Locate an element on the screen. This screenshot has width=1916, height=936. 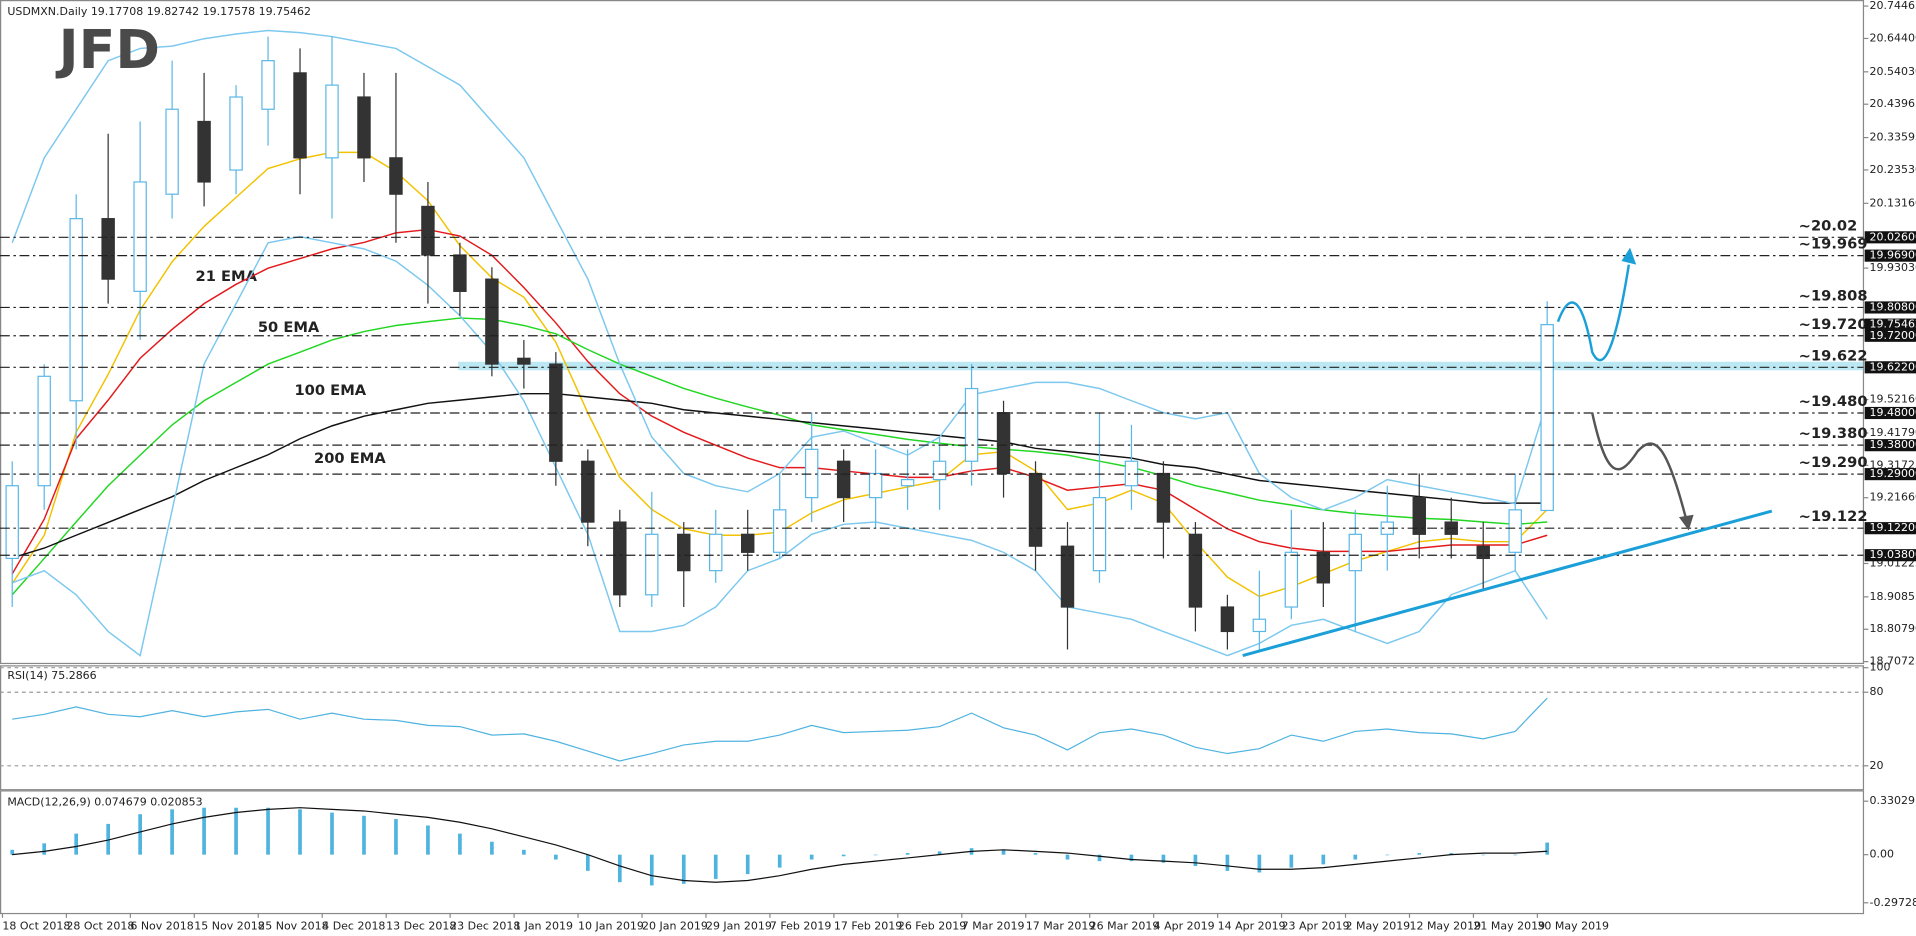
bullish-arrow is located at coordinates (1593, 313).